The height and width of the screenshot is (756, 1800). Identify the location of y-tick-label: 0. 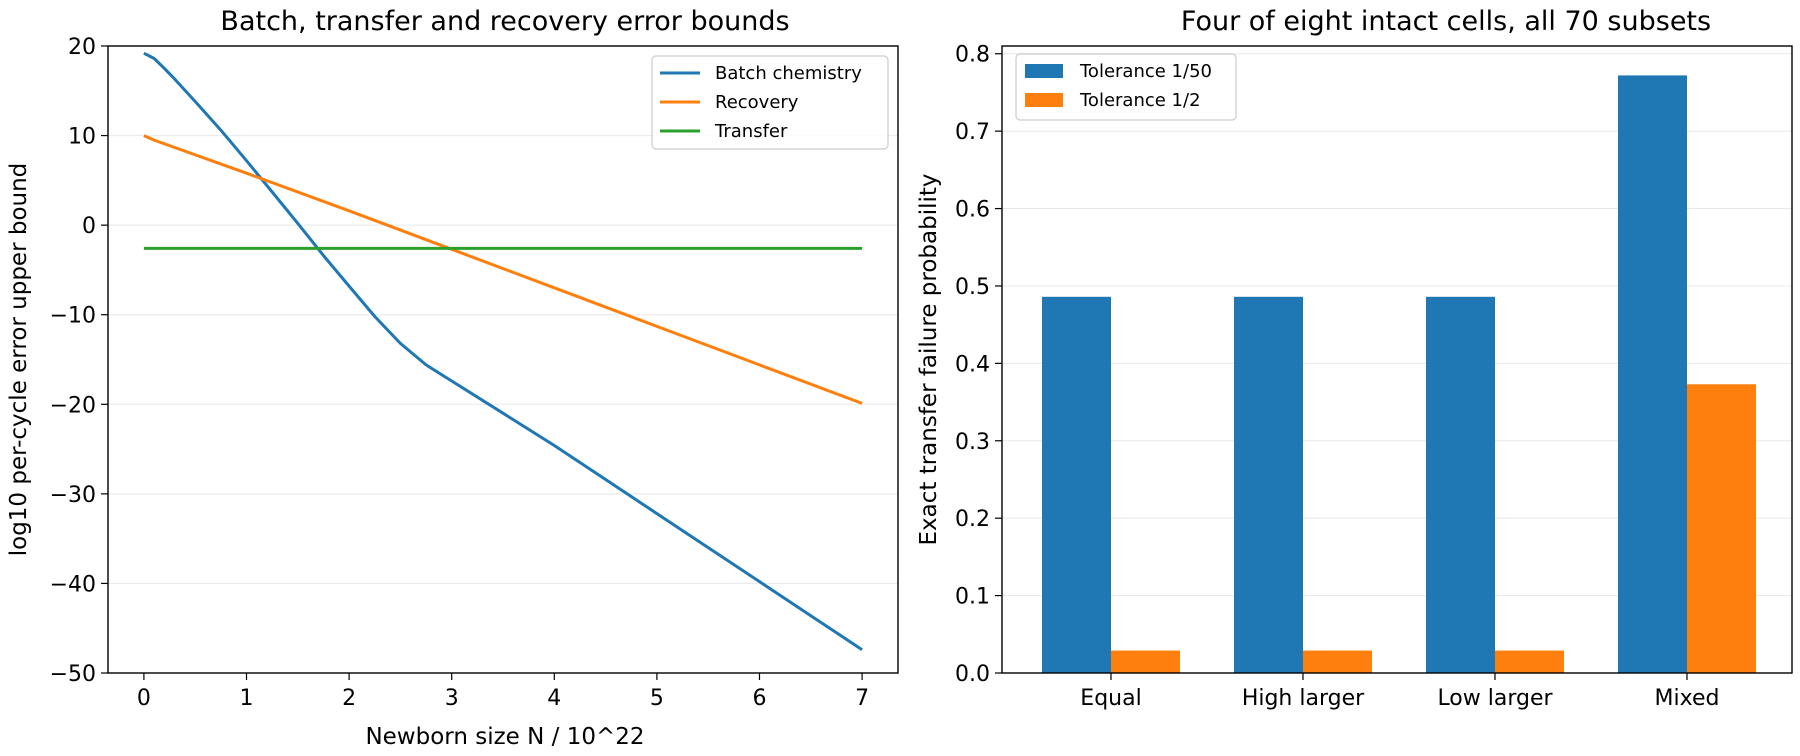
(89, 226).